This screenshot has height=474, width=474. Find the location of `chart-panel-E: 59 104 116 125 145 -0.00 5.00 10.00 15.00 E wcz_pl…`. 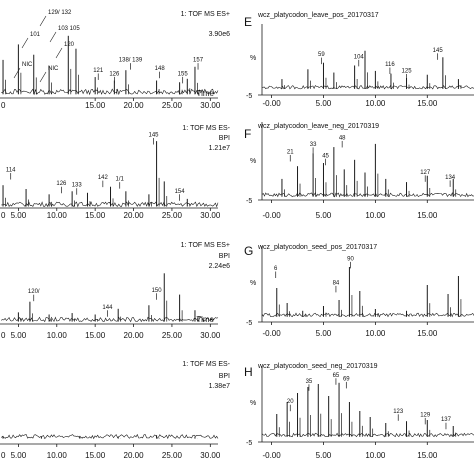

chart-panel-E: 59 104 116 125 145 -0.00 5.00 10.00 15.00 E wcz_pl… is located at coordinates (359, 60).